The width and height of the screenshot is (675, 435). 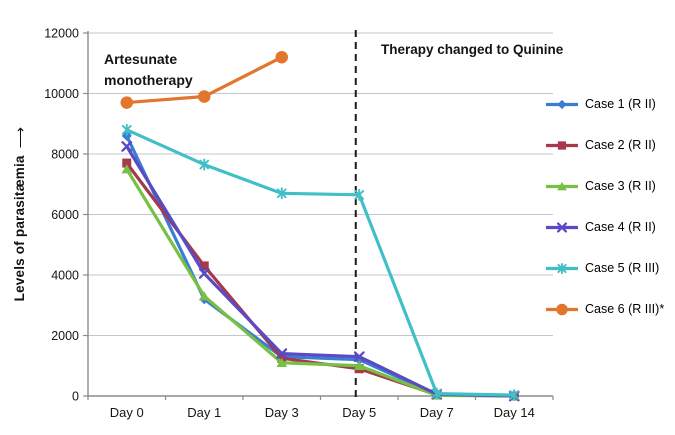 What do you see at coordinates (204, 412) in the screenshot?
I see `x-tick-label: Day 1` at bounding box center [204, 412].